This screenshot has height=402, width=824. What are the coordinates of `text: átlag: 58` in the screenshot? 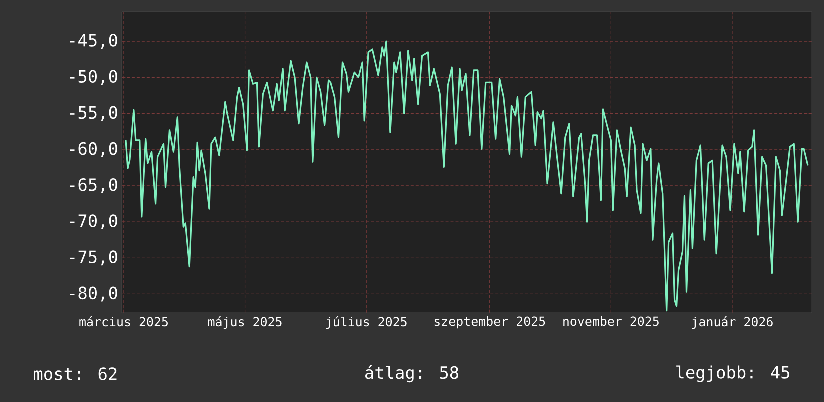 It's located at (412, 374).